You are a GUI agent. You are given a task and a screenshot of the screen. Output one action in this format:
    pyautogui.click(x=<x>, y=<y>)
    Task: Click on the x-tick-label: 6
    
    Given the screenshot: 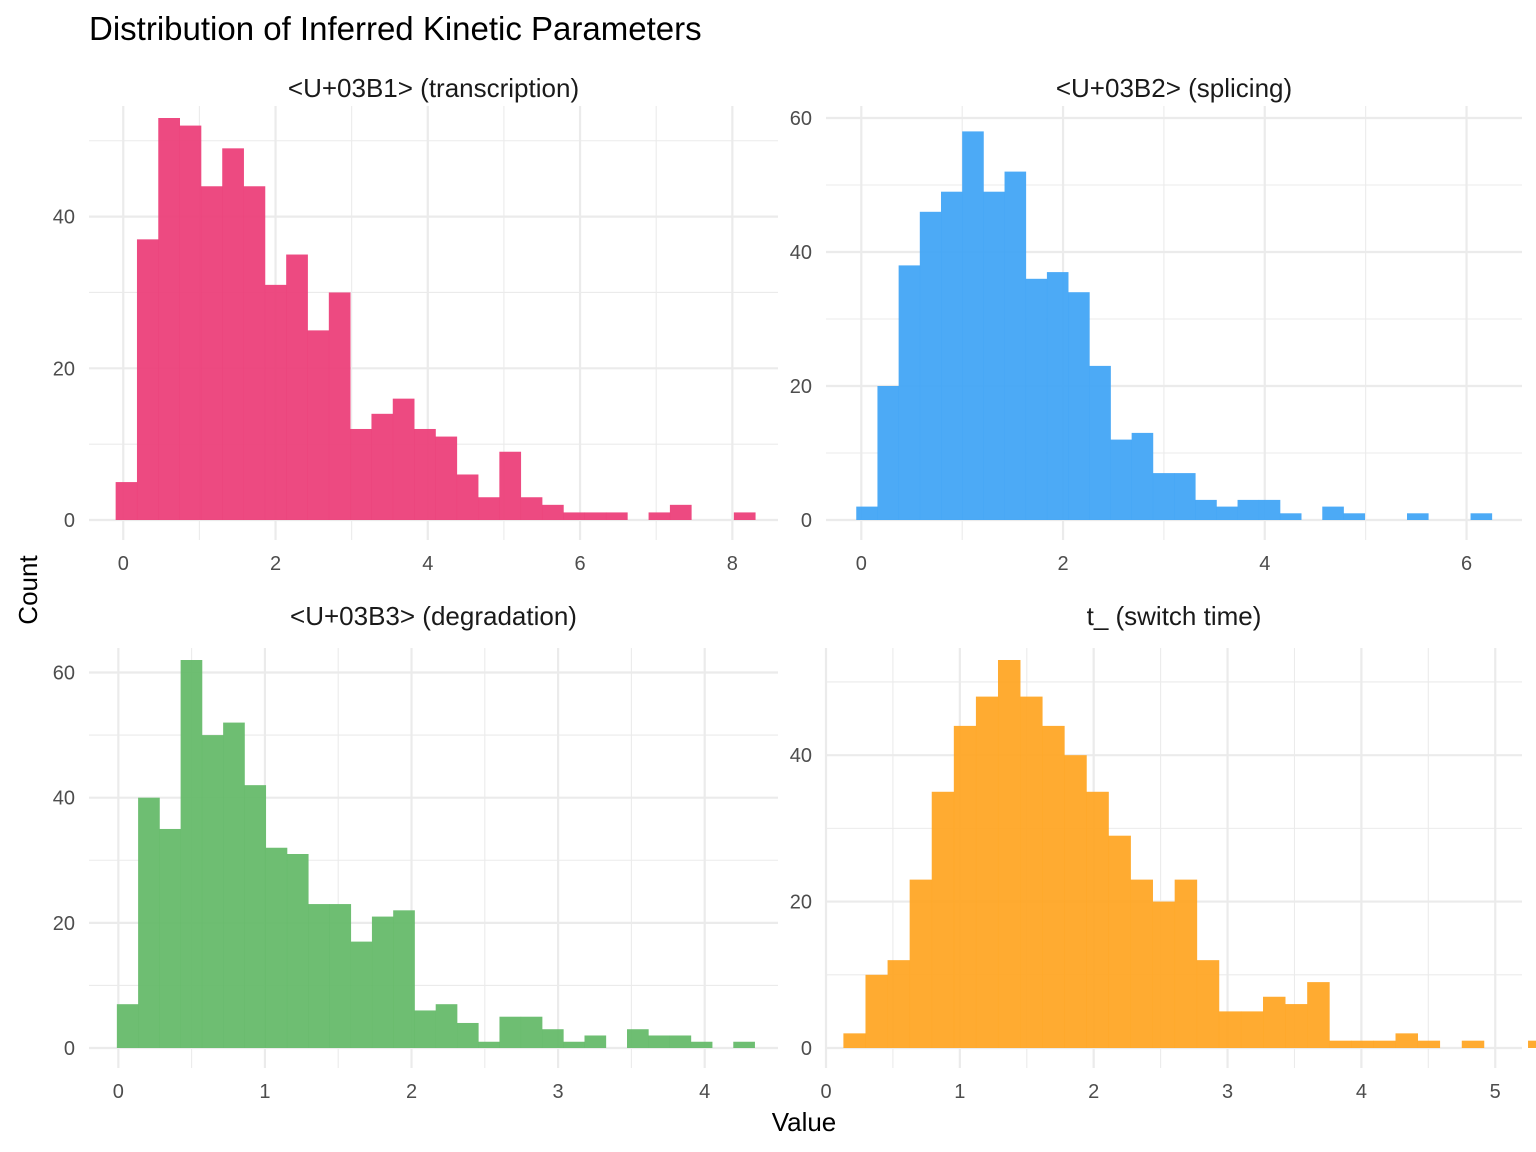 What is the action you would take?
    pyautogui.click(x=579, y=564)
    